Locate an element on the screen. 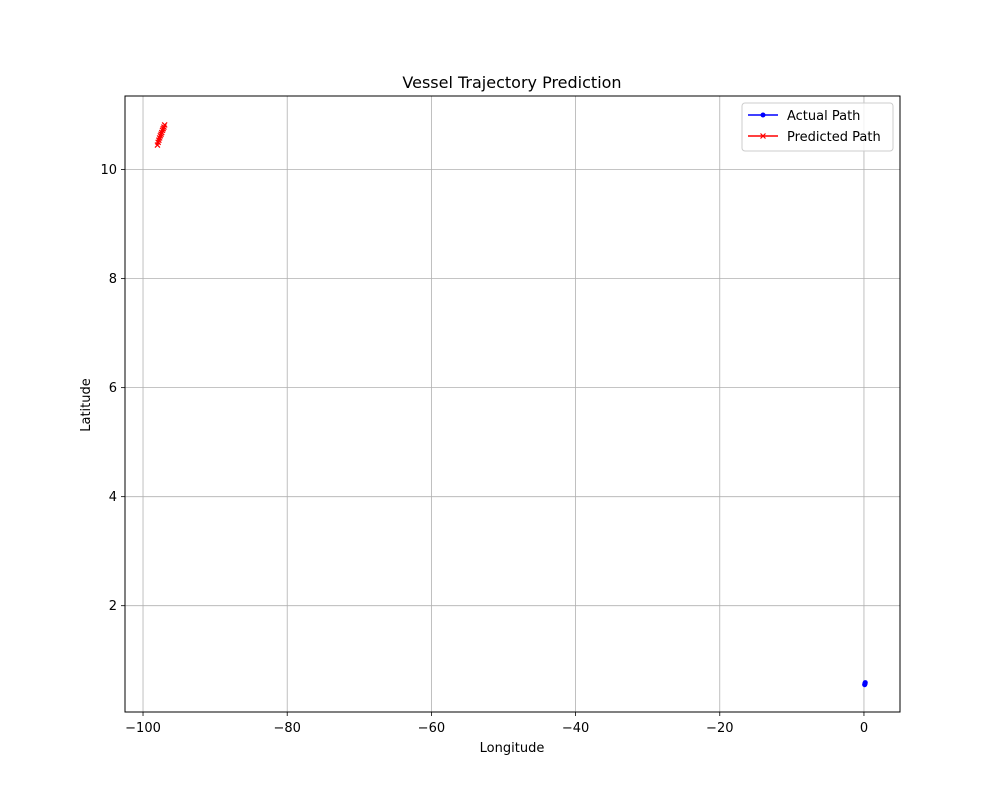  y-tick-label: 2 is located at coordinates (113, 606).